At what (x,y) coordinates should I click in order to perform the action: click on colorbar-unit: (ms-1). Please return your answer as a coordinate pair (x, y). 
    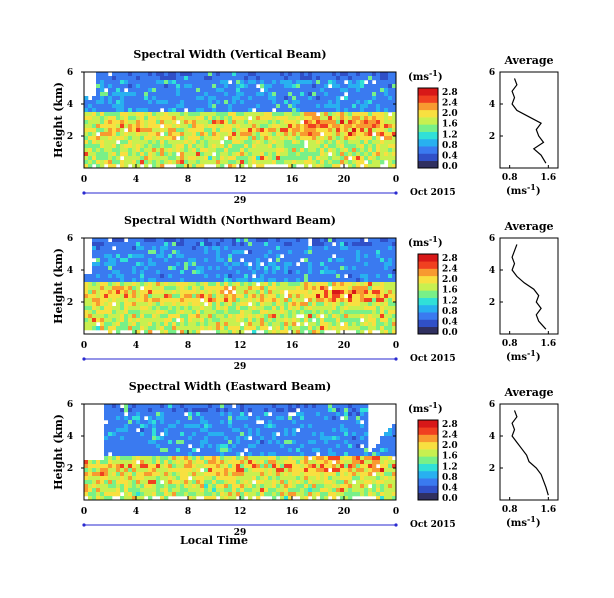
    Looking at the image, I should click on (425, 75).